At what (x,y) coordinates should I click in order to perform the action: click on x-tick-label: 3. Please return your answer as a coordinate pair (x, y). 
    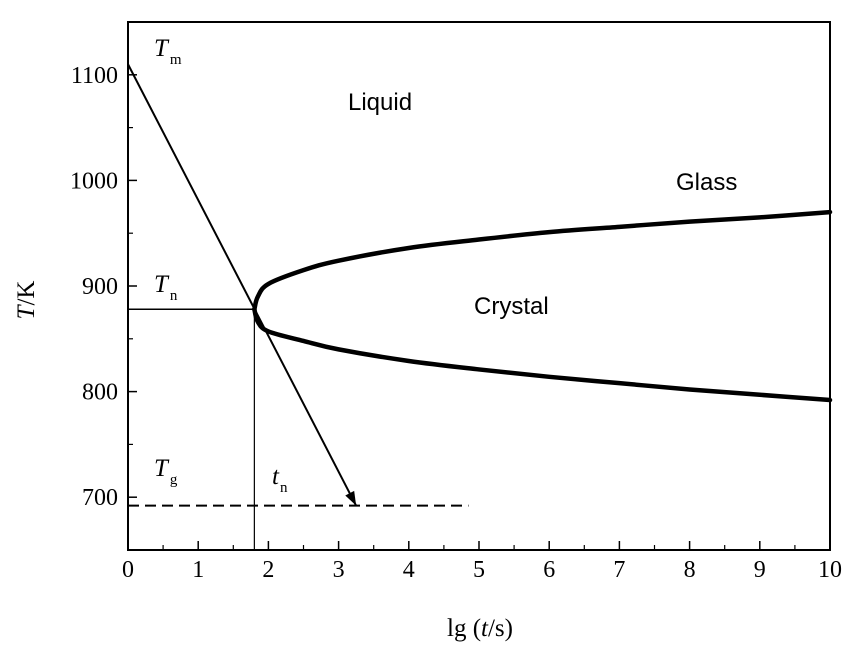
    Looking at the image, I should click on (339, 570).